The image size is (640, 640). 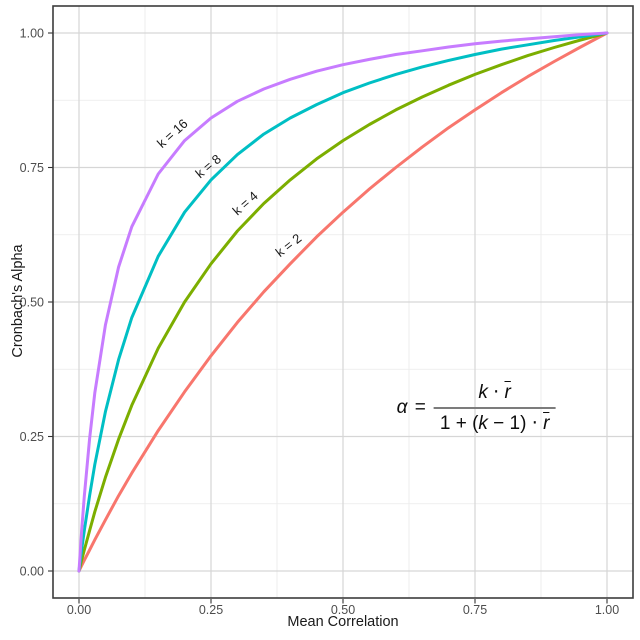 I want to click on y-axis-tick-label: 0.25, so click(x=32, y=437).